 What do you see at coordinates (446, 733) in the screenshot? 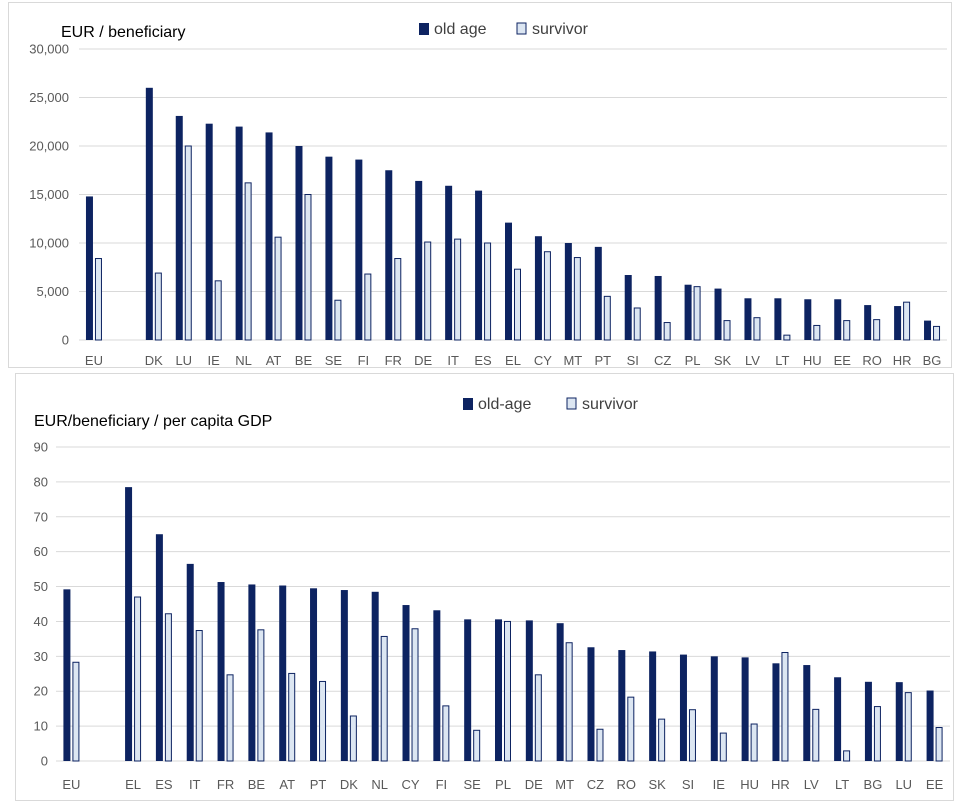
I see `chart2-bar-survivor-fi` at bounding box center [446, 733].